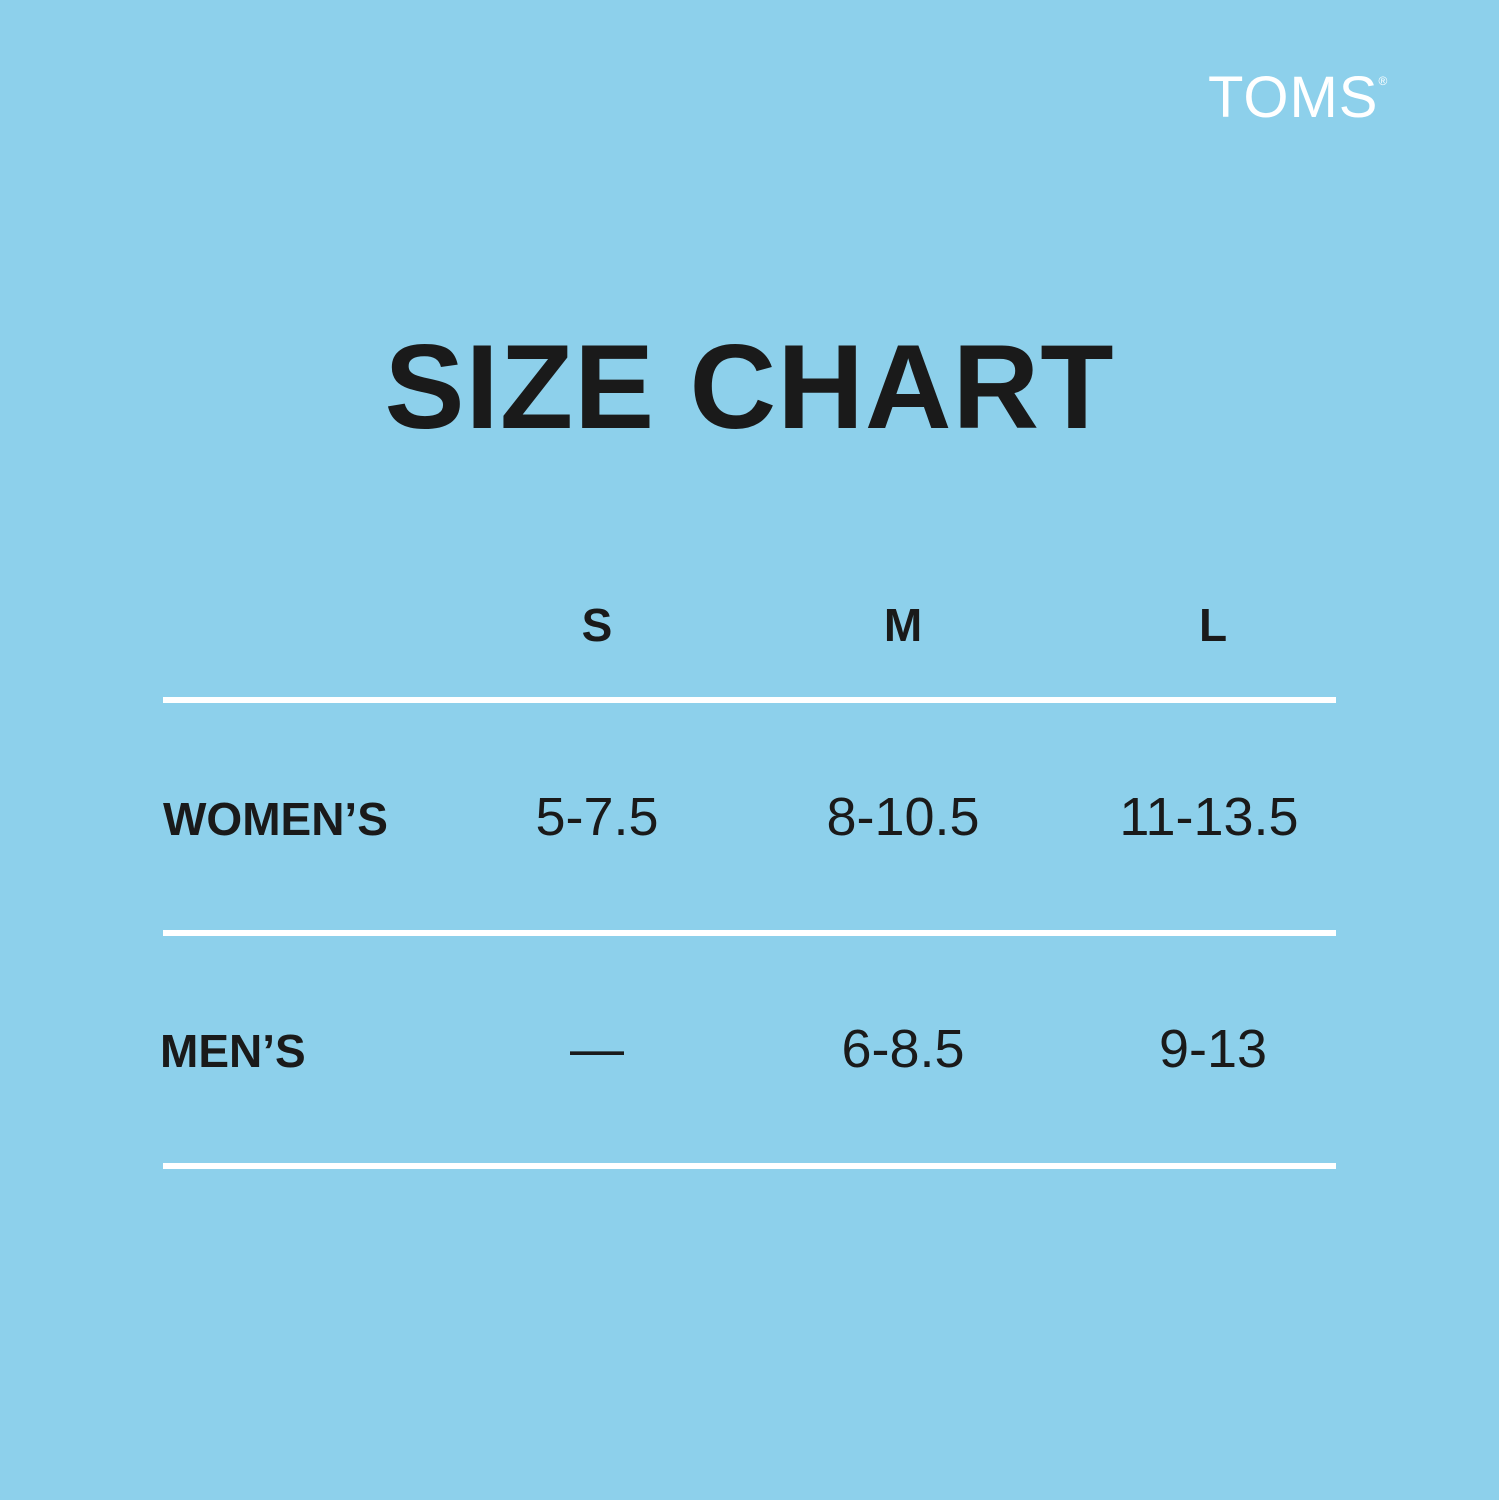  What do you see at coordinates (1383, 81) in the screenshot?
I see `brand-mark: ®` at bounding box center [1383, 81].